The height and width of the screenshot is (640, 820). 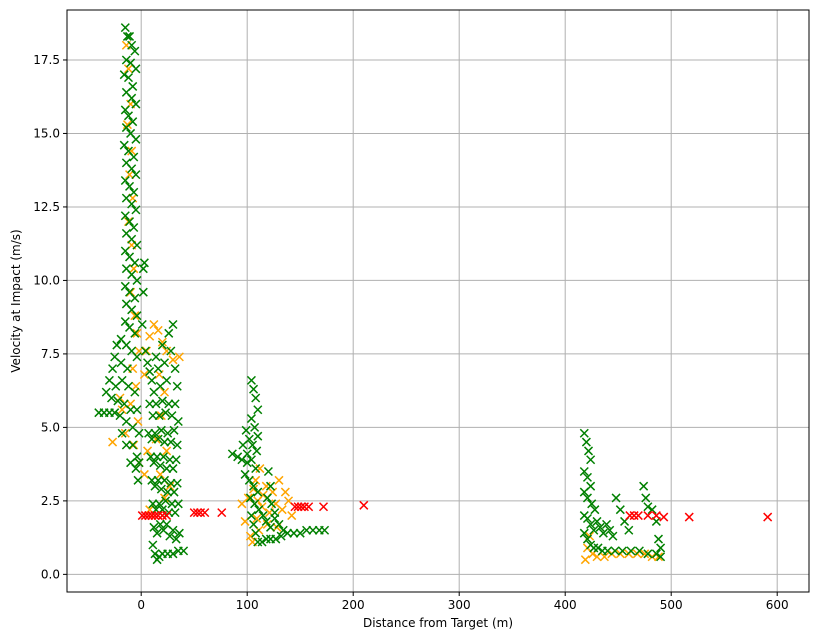 What do you see at coordinates (46, 280) in the screenshot?
I see `y-tick-label: 10.0` at bounding box center [46, 280].